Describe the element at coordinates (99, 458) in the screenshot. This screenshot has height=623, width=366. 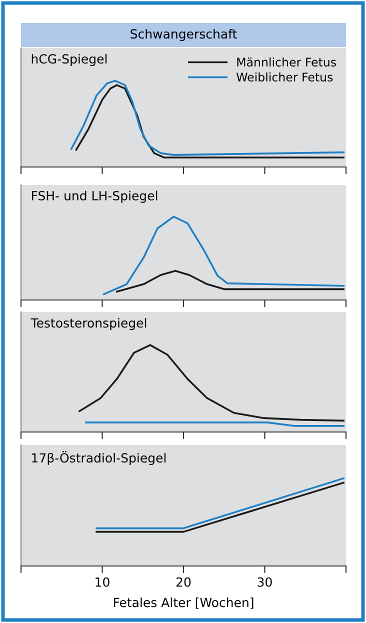
I see `chart-title: 17β-Östradiol-Spiegel` at that location.